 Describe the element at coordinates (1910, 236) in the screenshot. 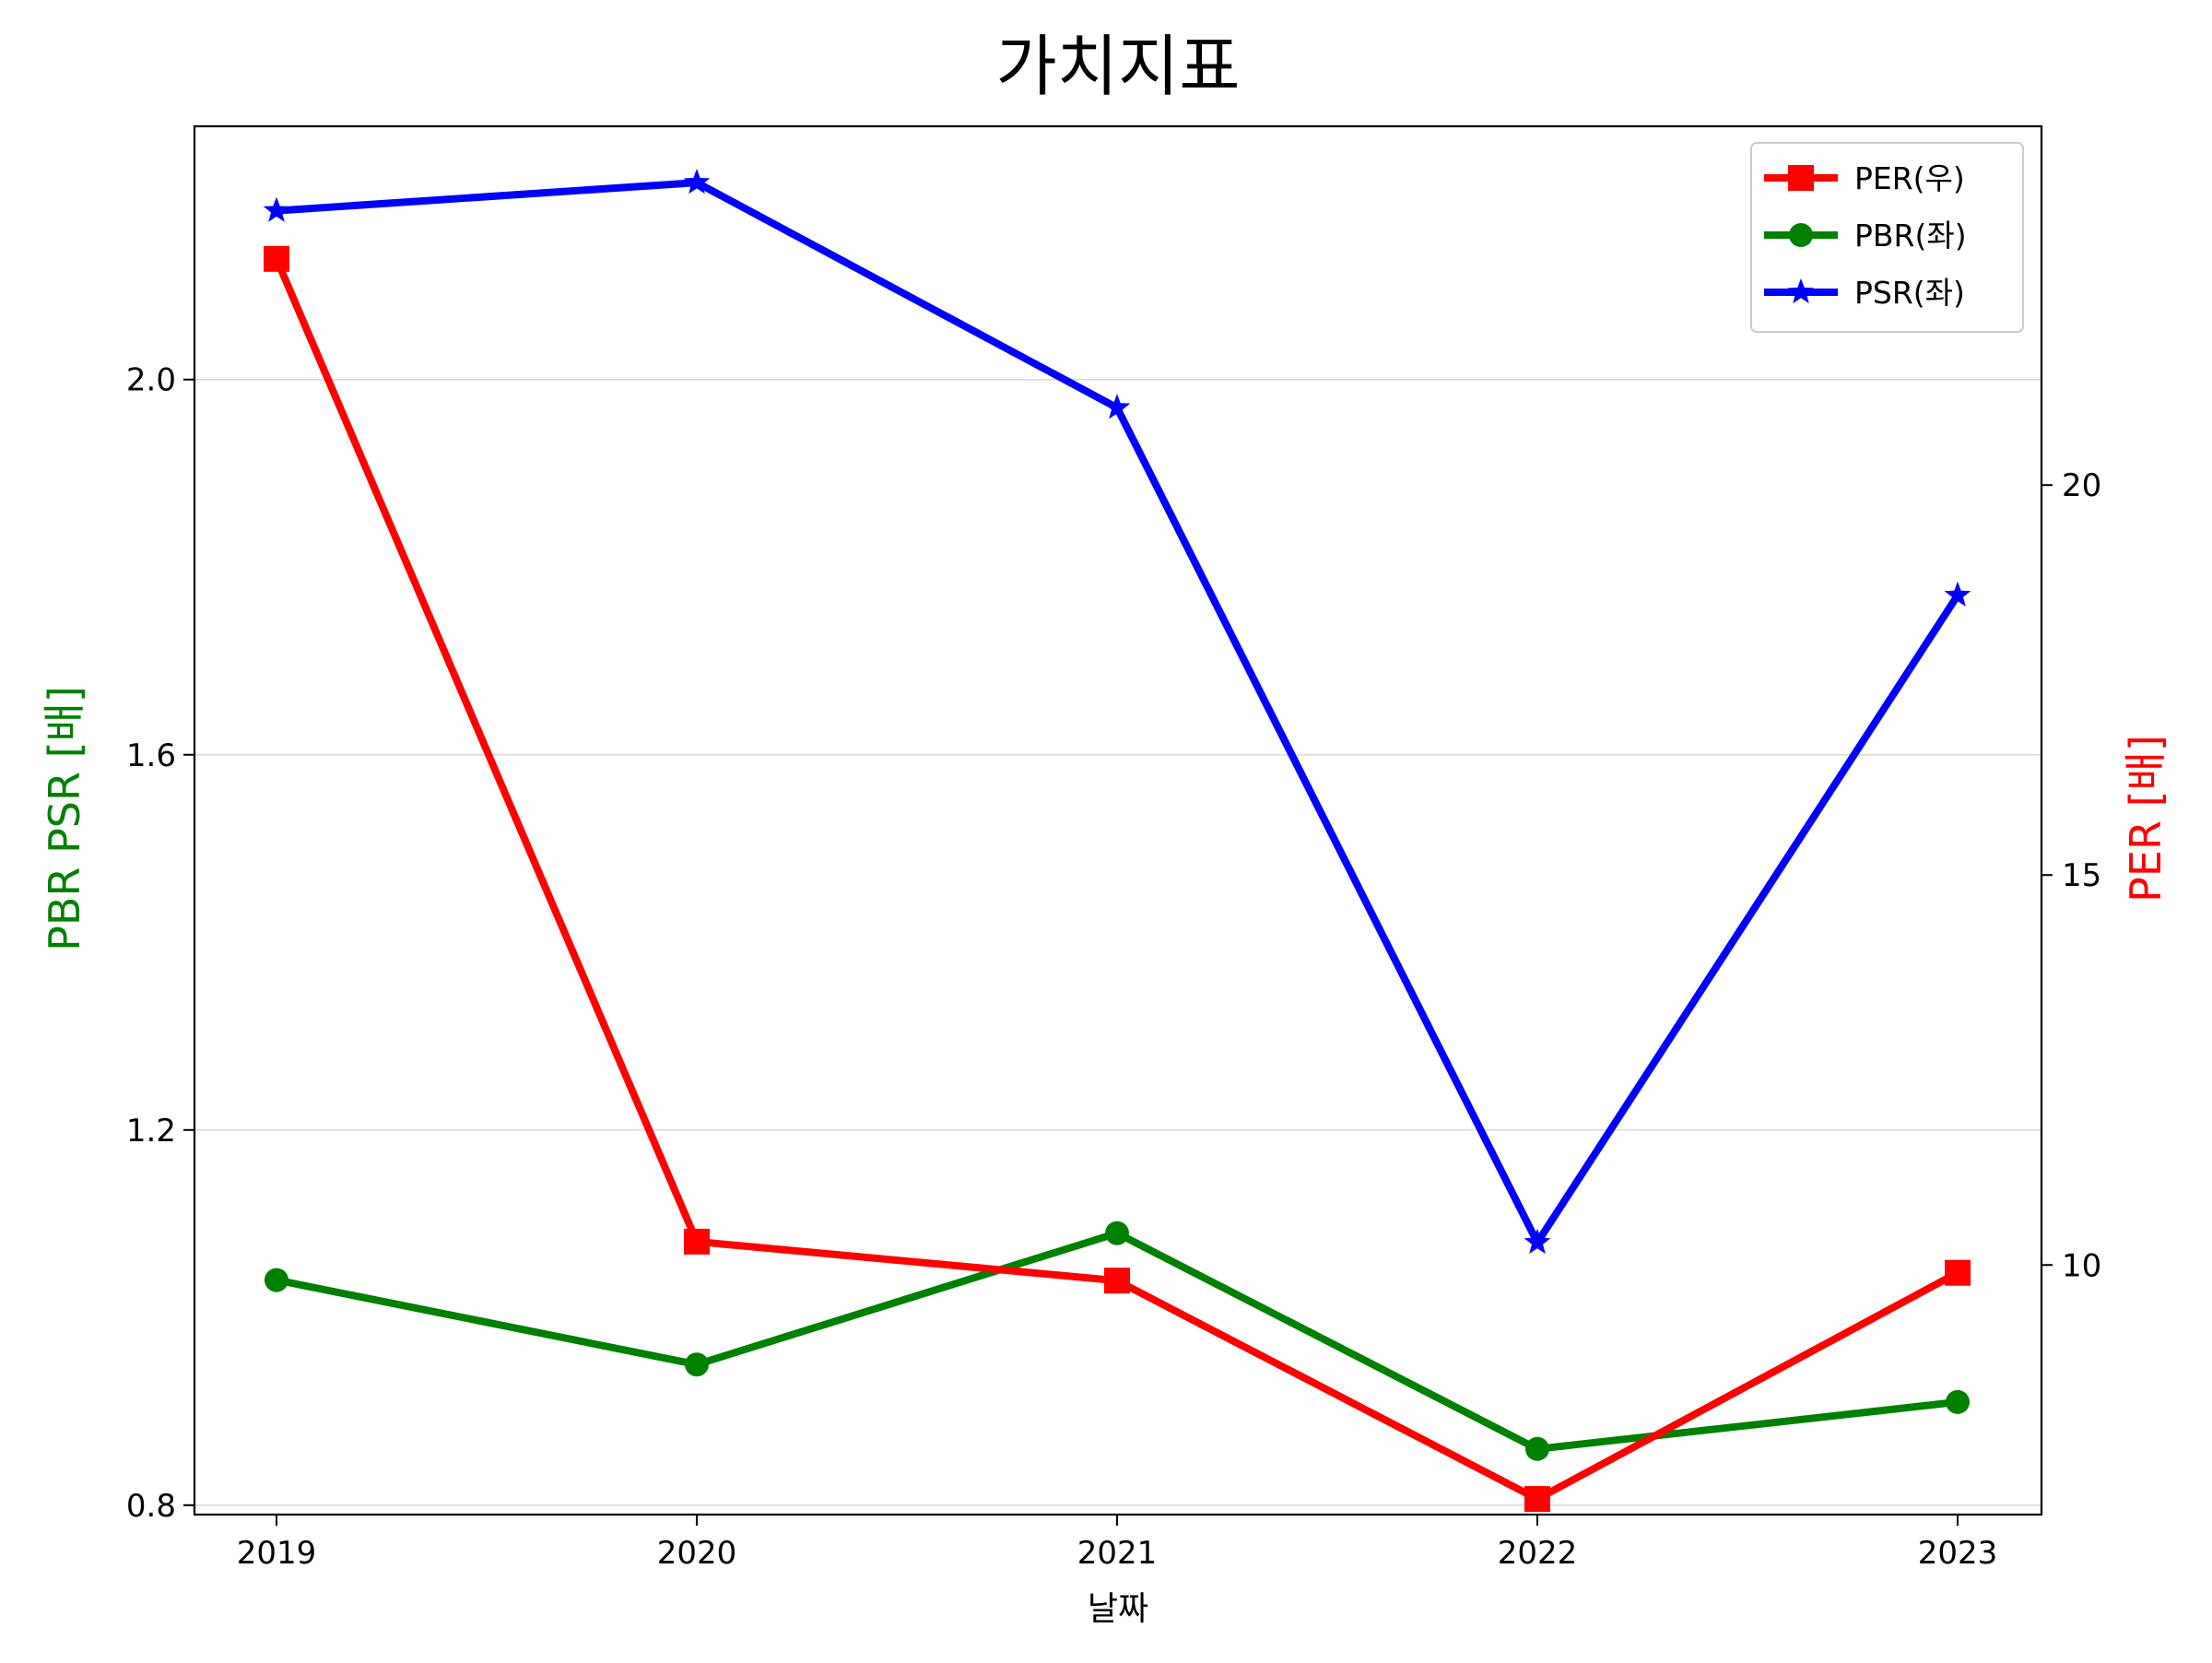

I see `legend-label: PBR(좌)` at that location.